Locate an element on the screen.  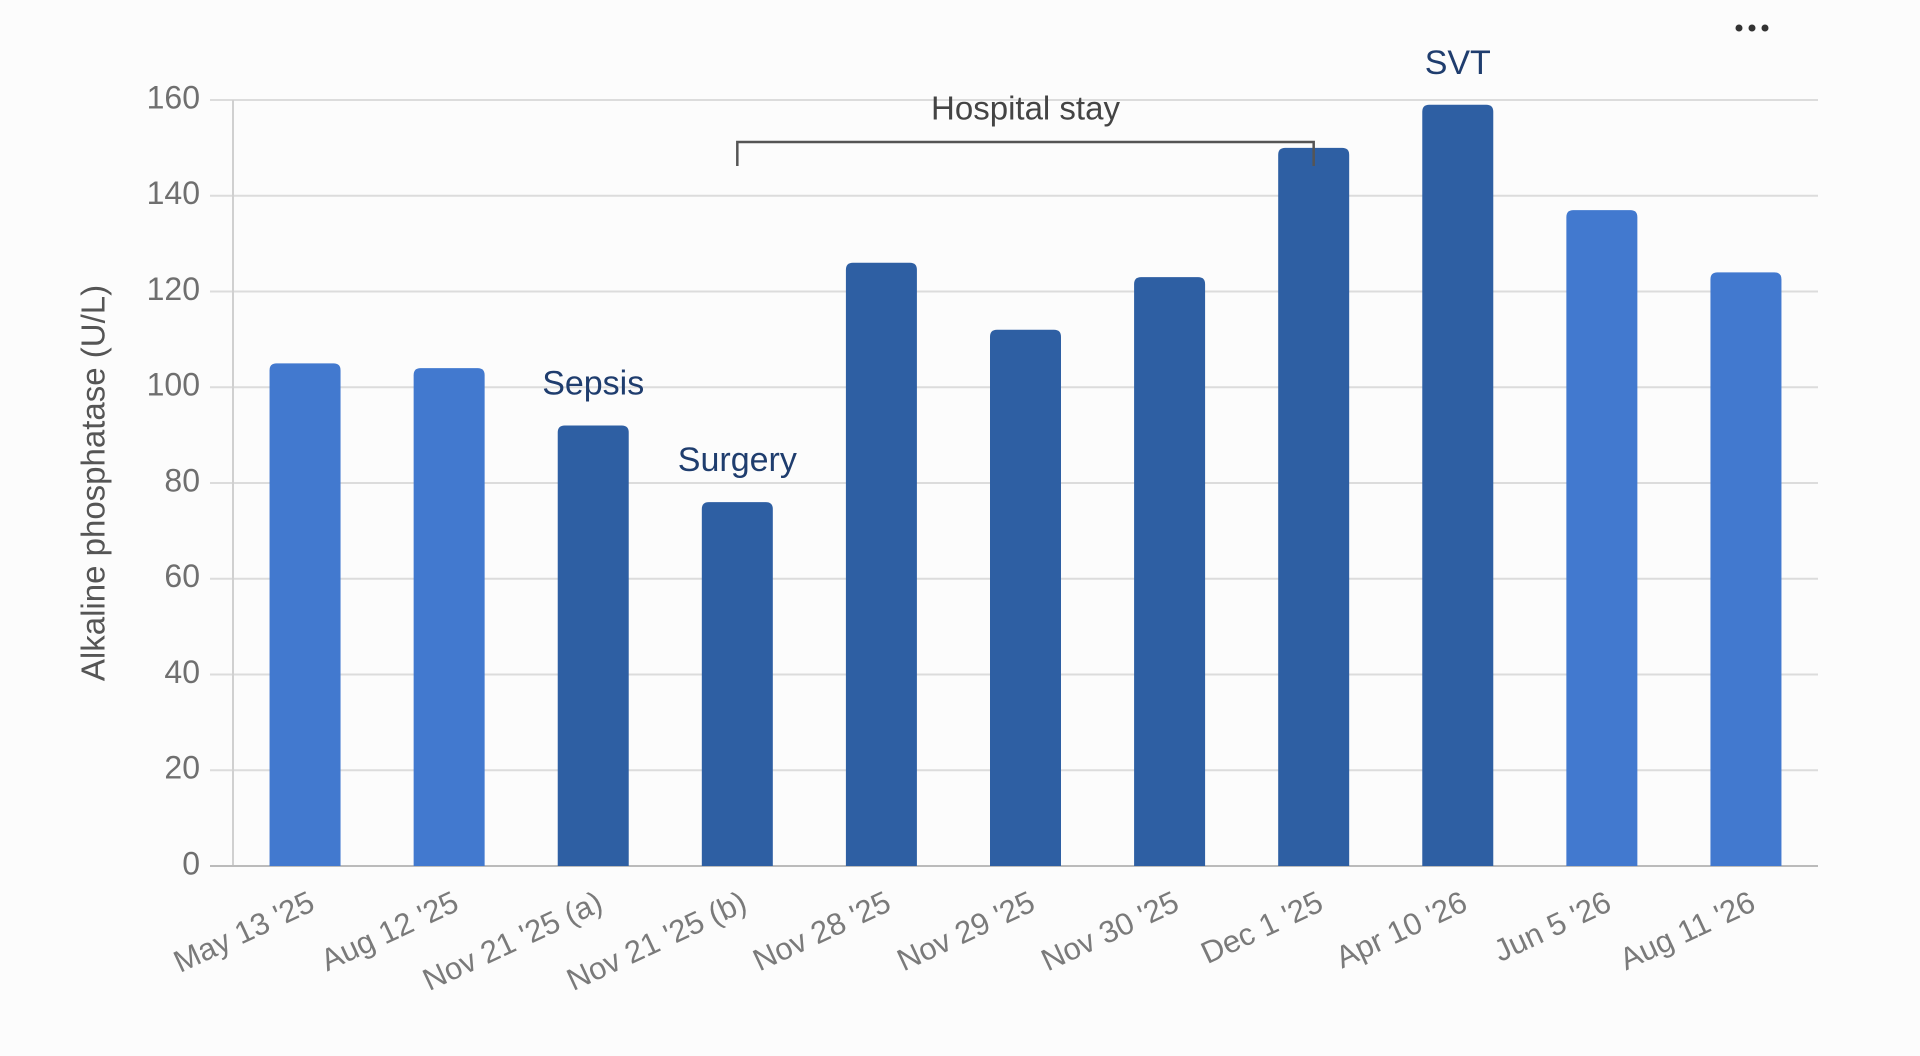
y-tick-label: 40 is located at coordinates (182, 672).